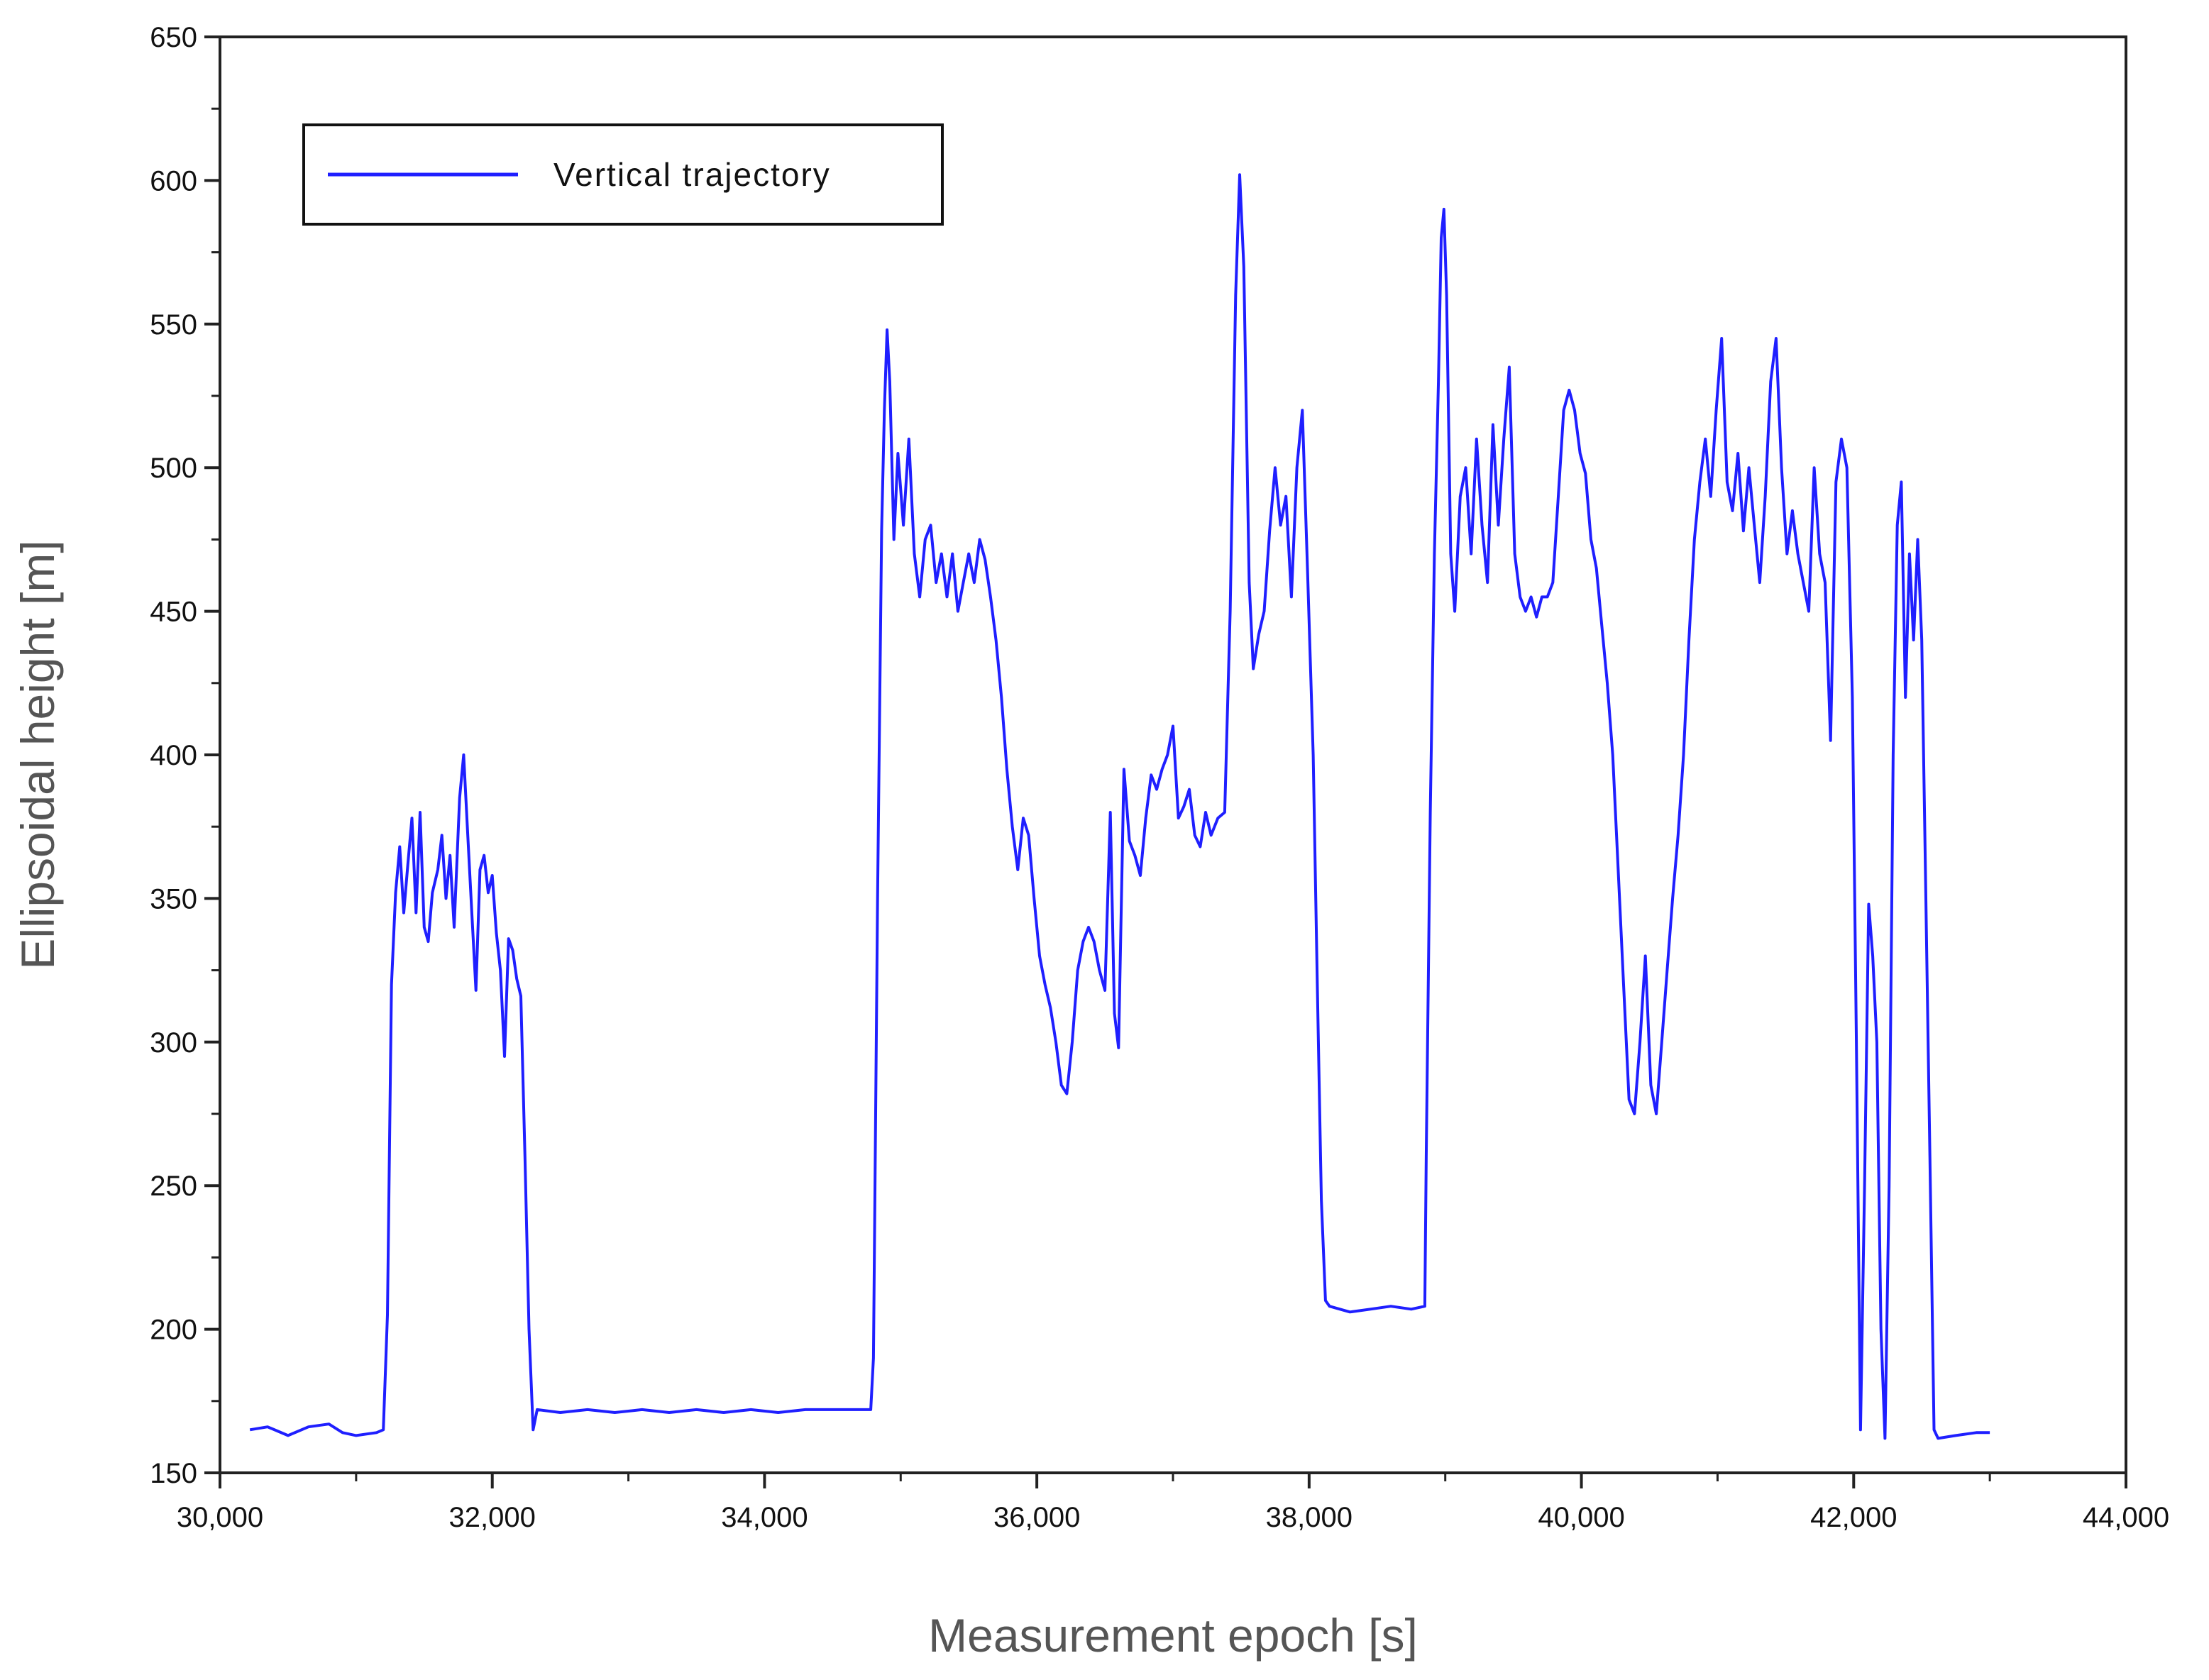  I want to click on y-tick-label: 350, so click(173, 899).